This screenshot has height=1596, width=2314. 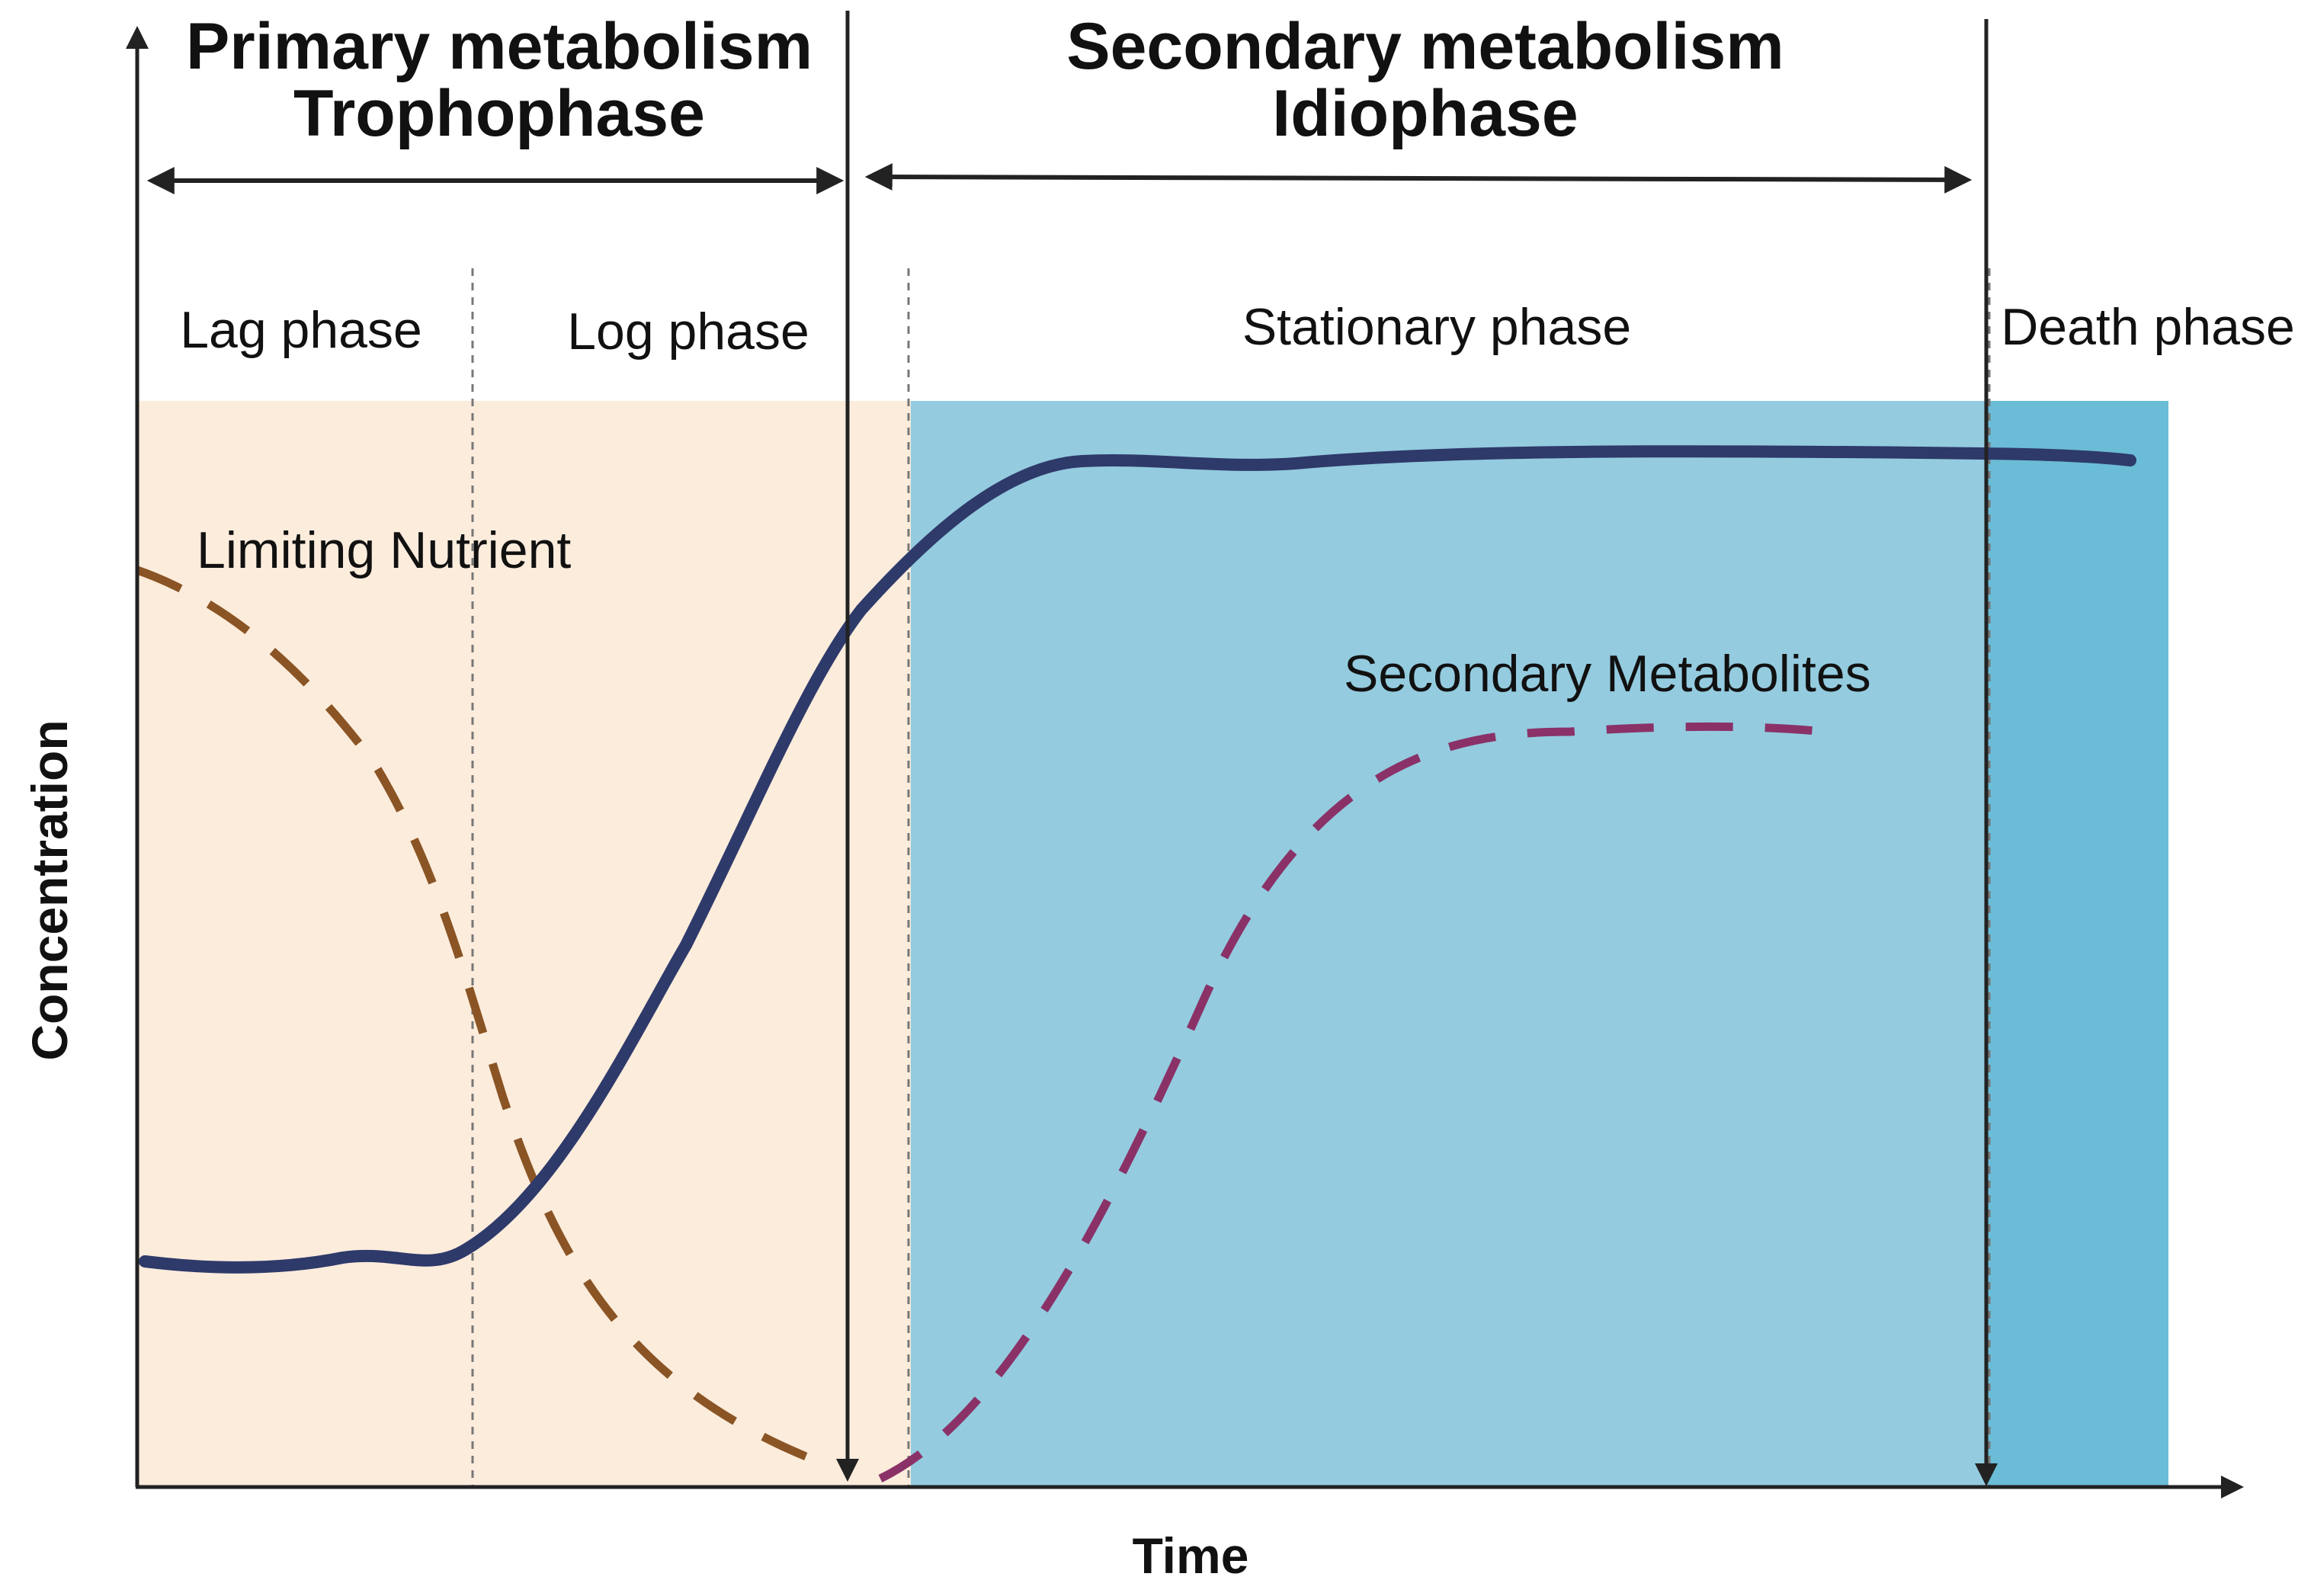 I want to click on x-axis-label: Time, so click(x=1191, y=1555).